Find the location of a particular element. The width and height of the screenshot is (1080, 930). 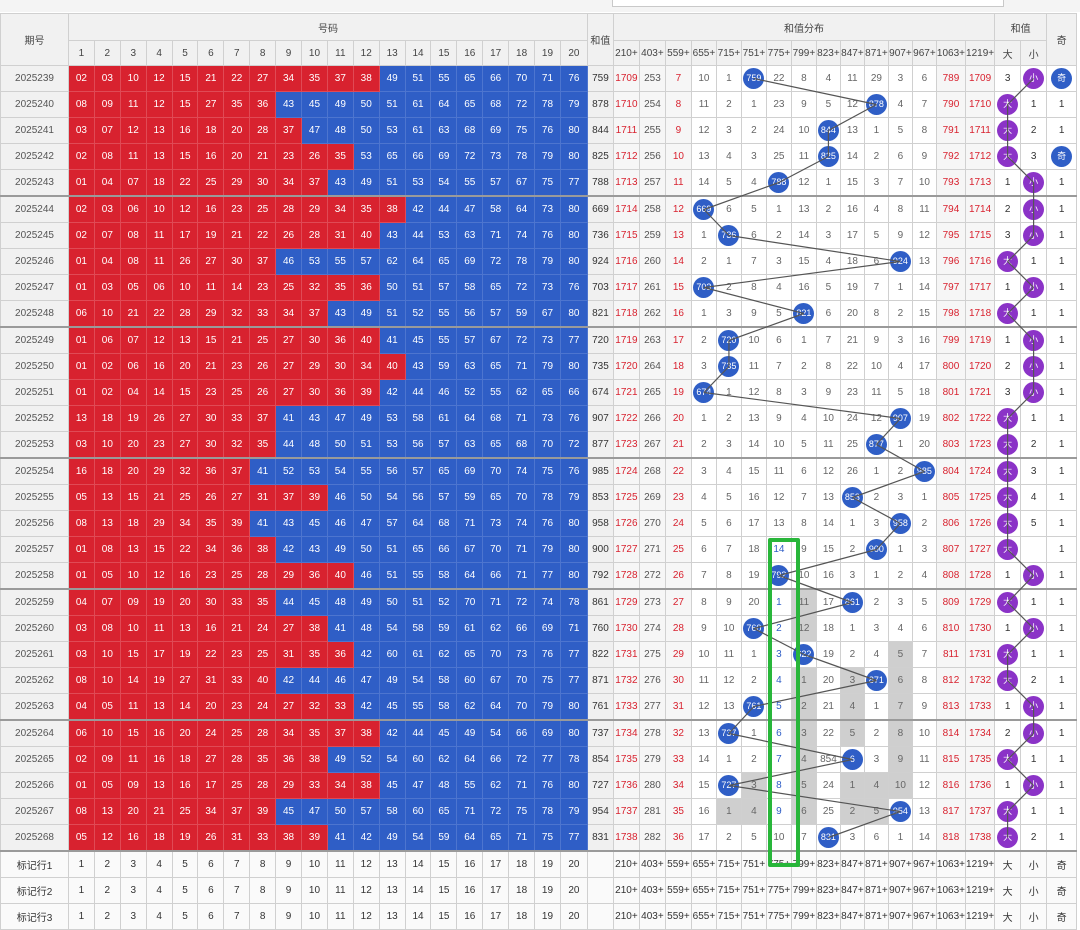

marker-number-cell: 19 is located at coordinates (547, 890).